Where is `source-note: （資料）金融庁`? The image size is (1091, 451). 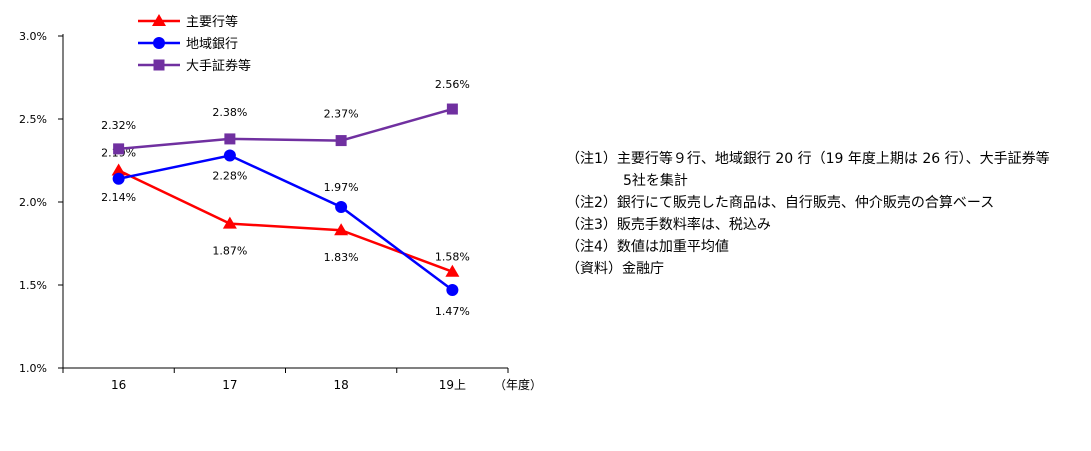 source-note: （資料）金融庁 is located at coordinates (615, 269).